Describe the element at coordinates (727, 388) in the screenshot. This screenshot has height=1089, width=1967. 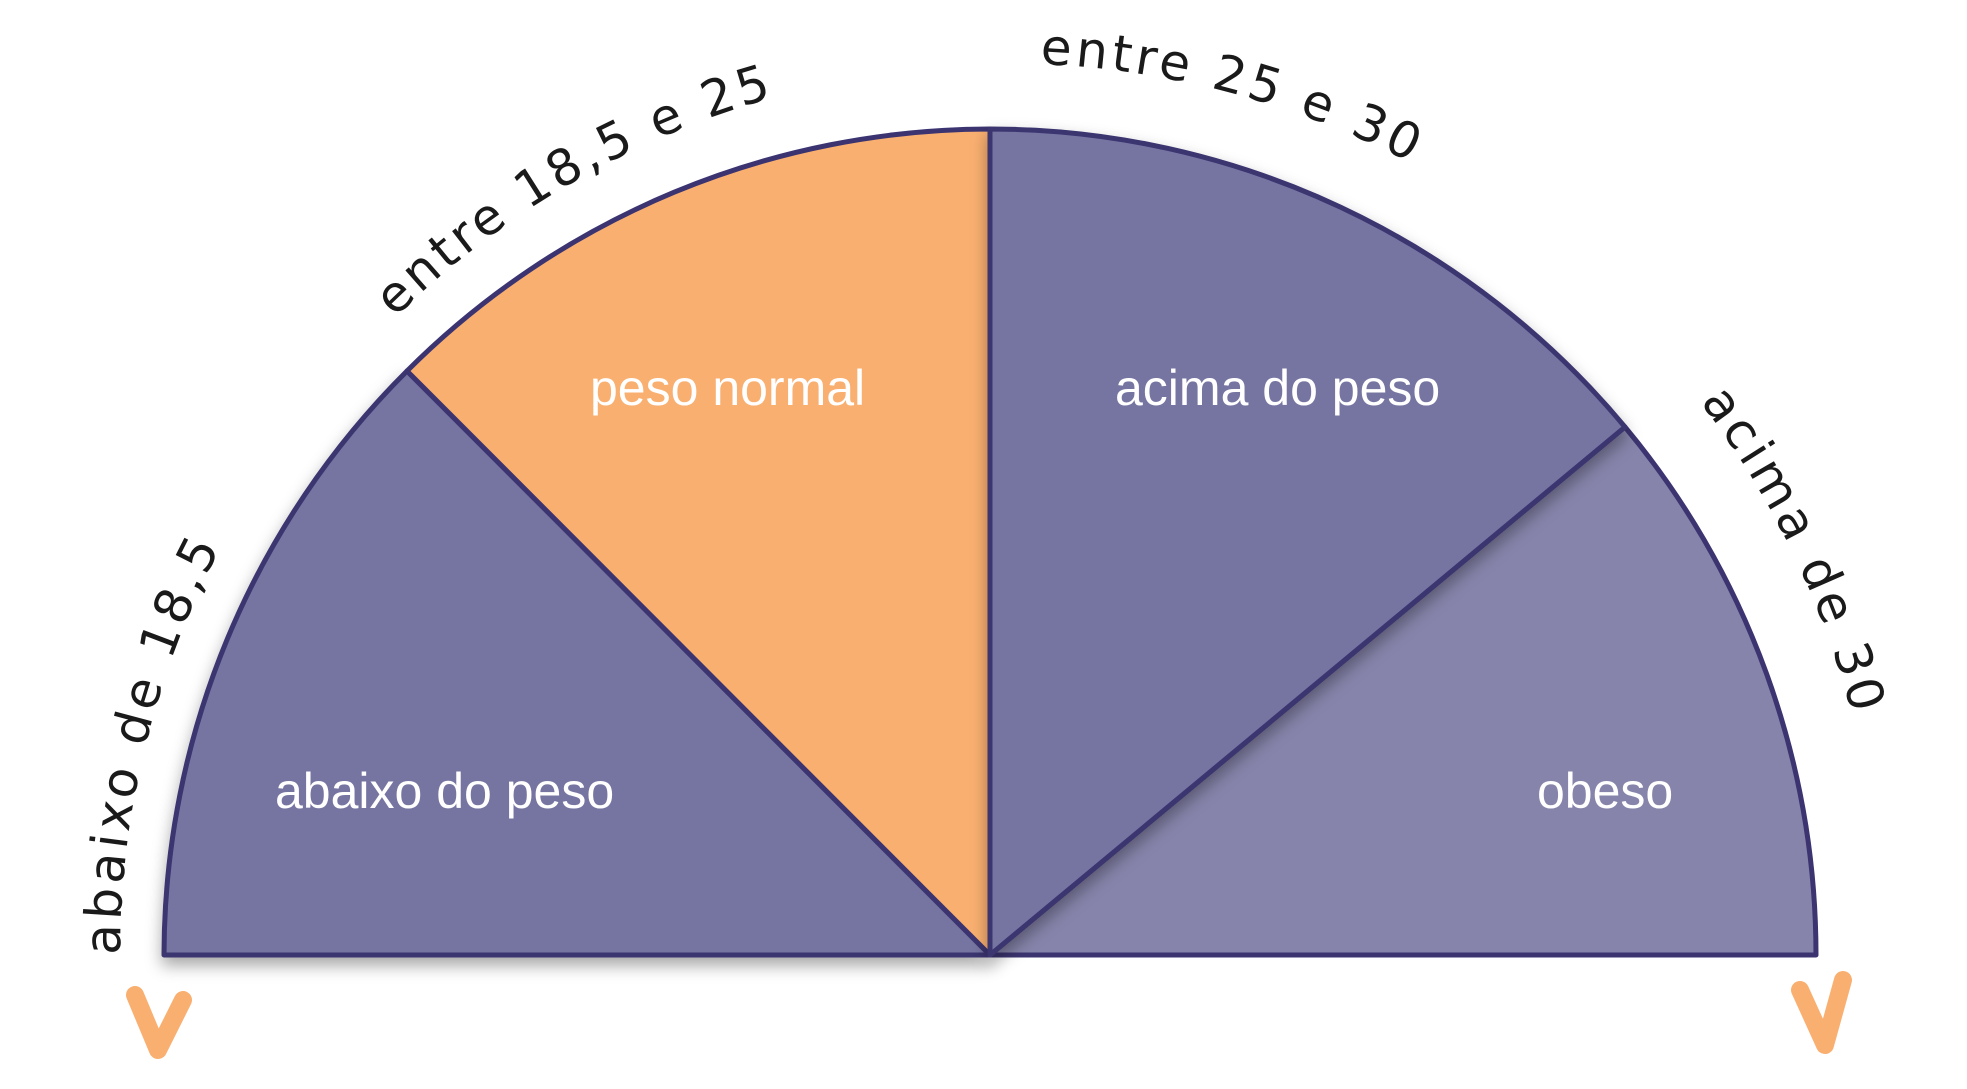
I see `label-peso-normal: peso normal` at that location.